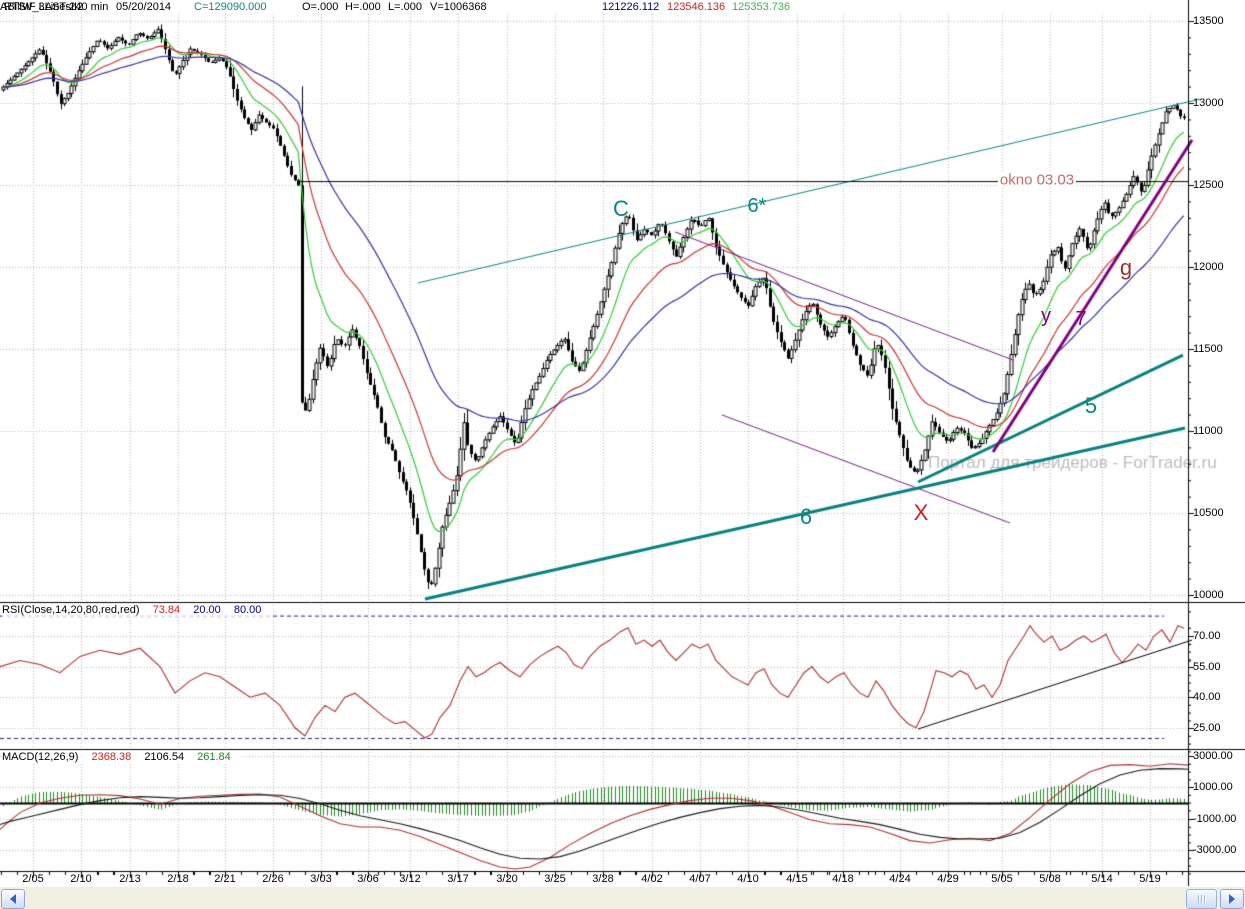 This screenshot has height=909, width=1245. I want to click on scroll-left-button, so click(13, 899).